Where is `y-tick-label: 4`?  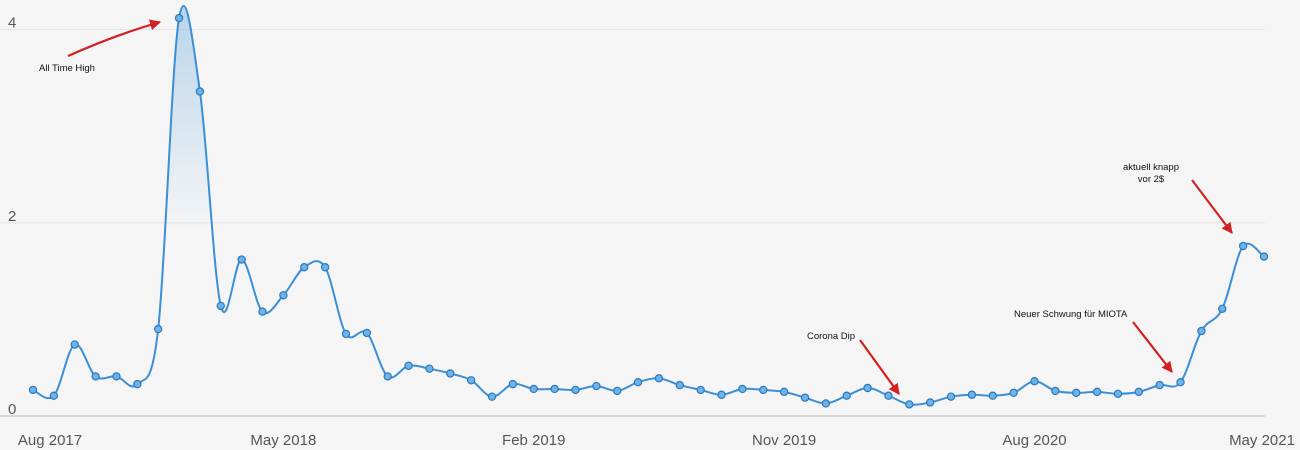 y-tick-label: 4 is located at coordinates (12, 23).